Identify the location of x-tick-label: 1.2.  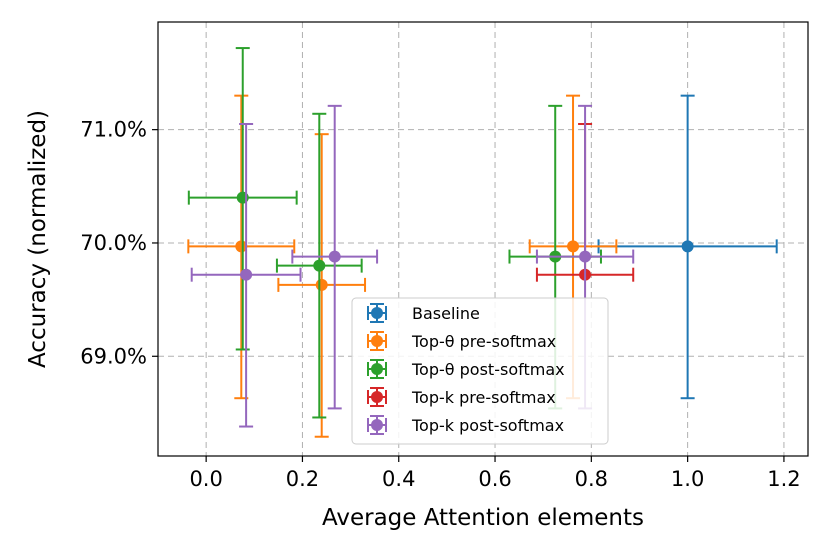
(783, 479).